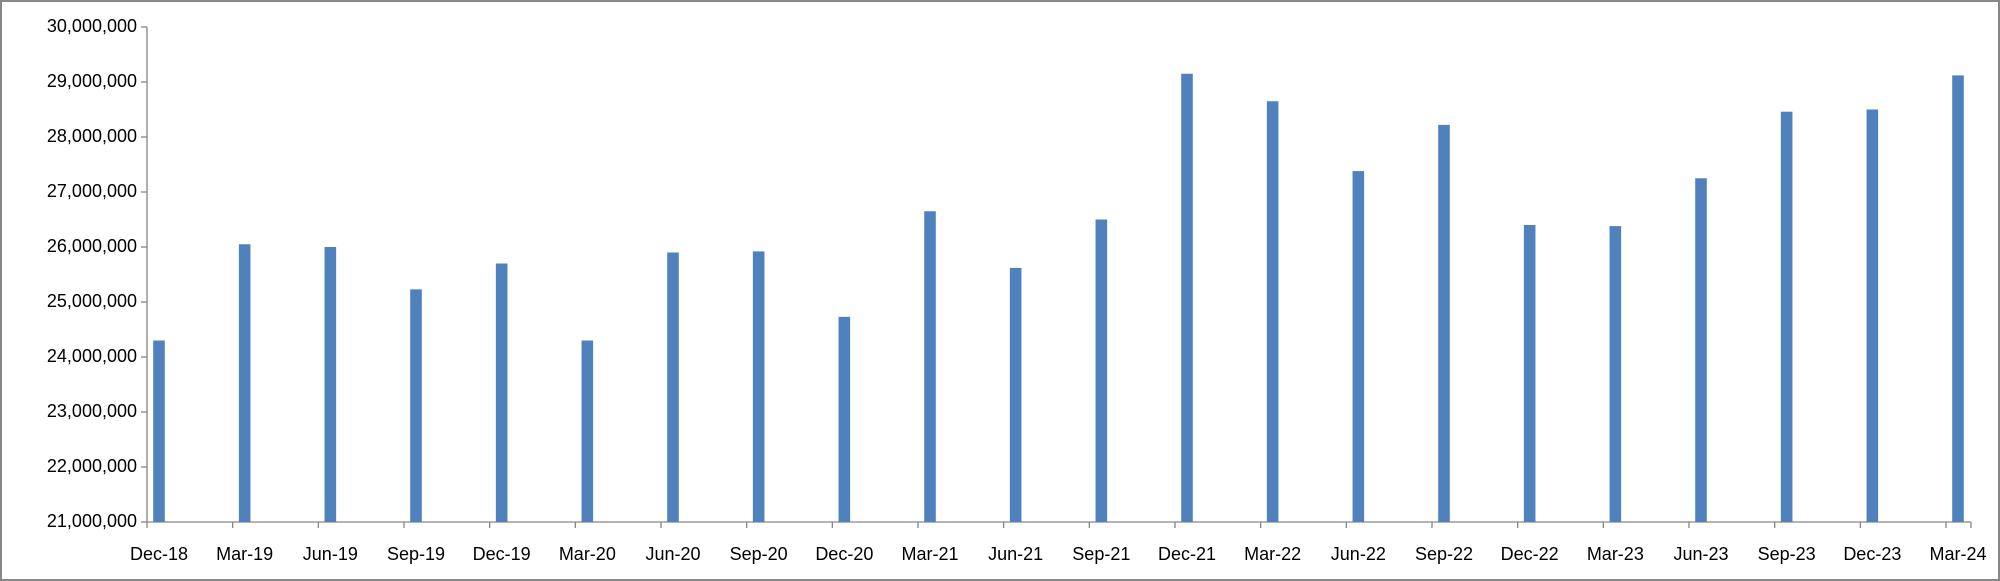 The width and height of the screenshot is (2000, 581). What do you see at coordinates (1015, 554) in the screenshot?
I see `x-tick-label: Jun-21` at bounding box center [1015, 554].